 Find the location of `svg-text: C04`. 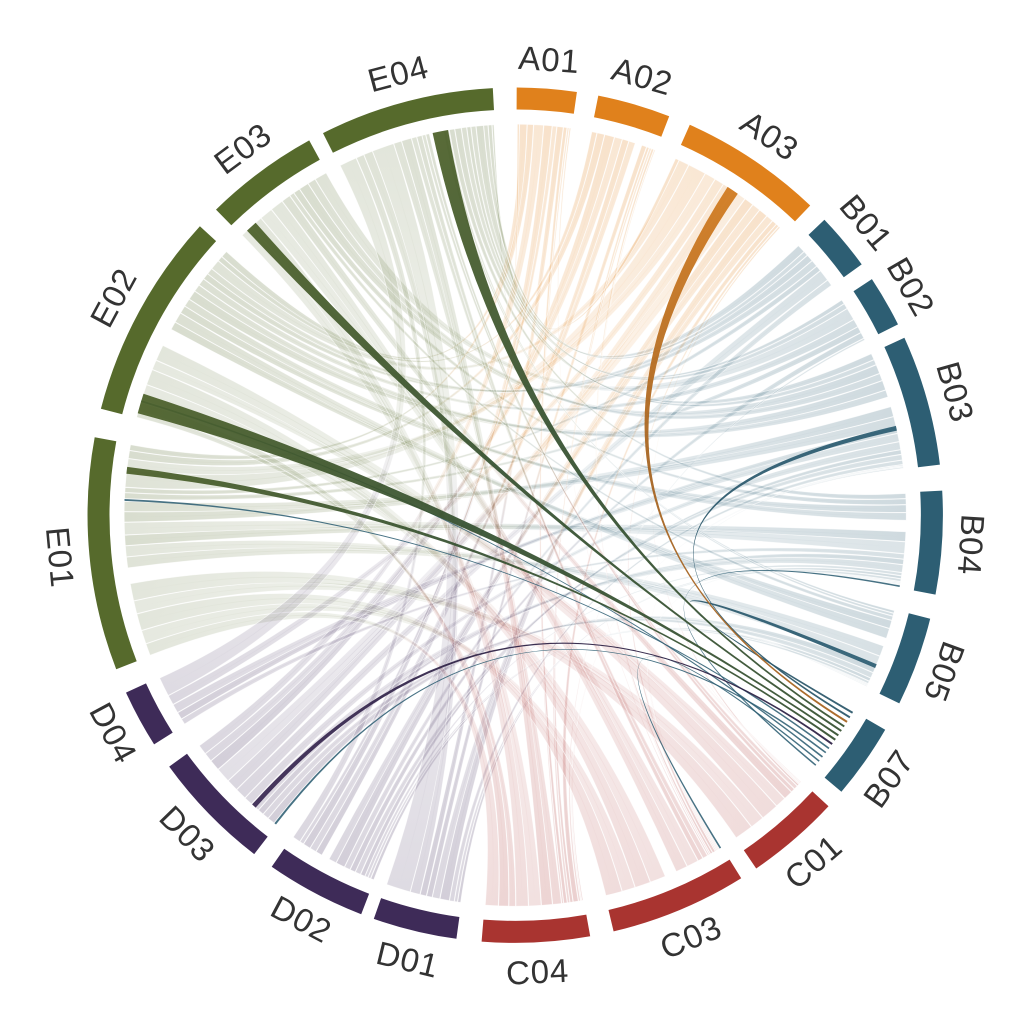

svg-text: C04 is located at coordinates (537, 972).